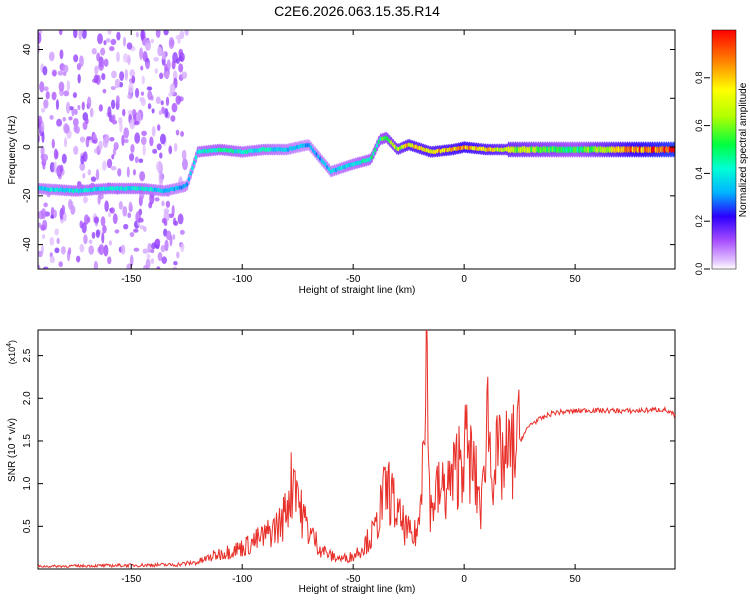 Image resolution: width=750 pixels, height=600 pixels. I want to click on snr-x-tick-label: -50, so click(353, 579).